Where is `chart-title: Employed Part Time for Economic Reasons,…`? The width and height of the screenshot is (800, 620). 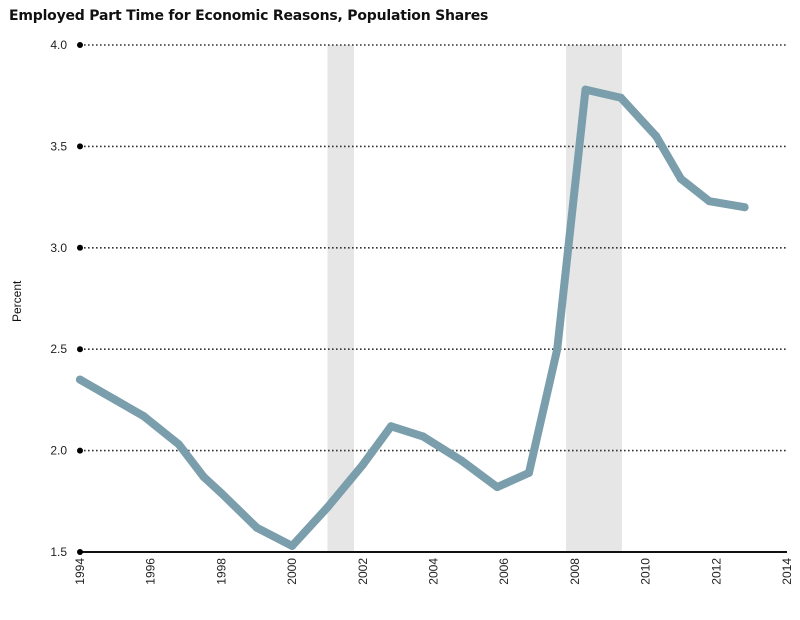
chart-title: Employed Part Time for Economic Reasons,… is located at coordinates (249, 16).